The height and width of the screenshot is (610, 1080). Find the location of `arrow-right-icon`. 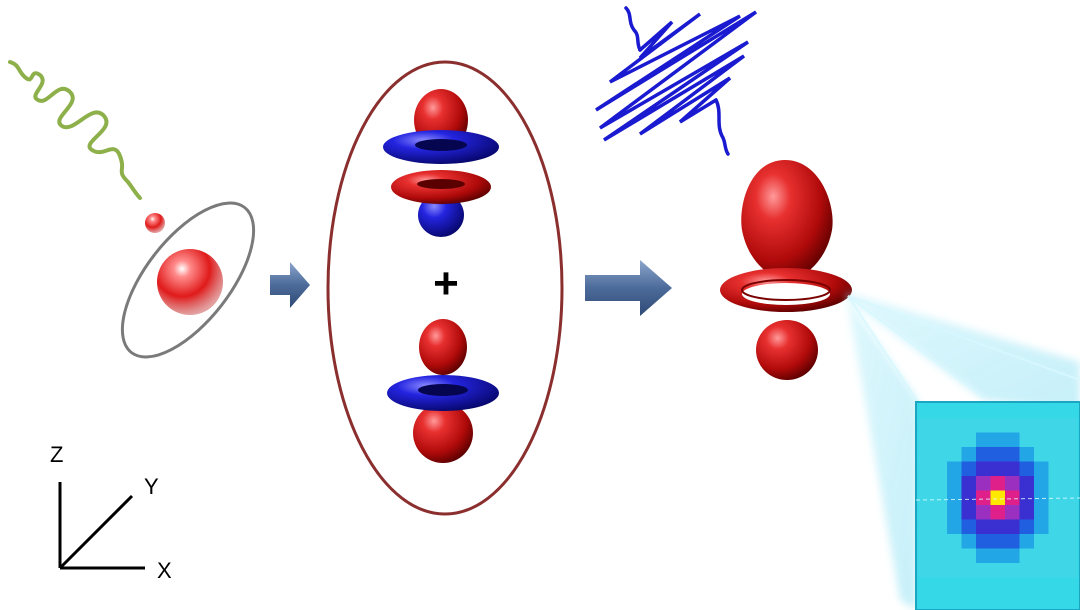

arrow-right-icon is located at coordinates (628, 288).